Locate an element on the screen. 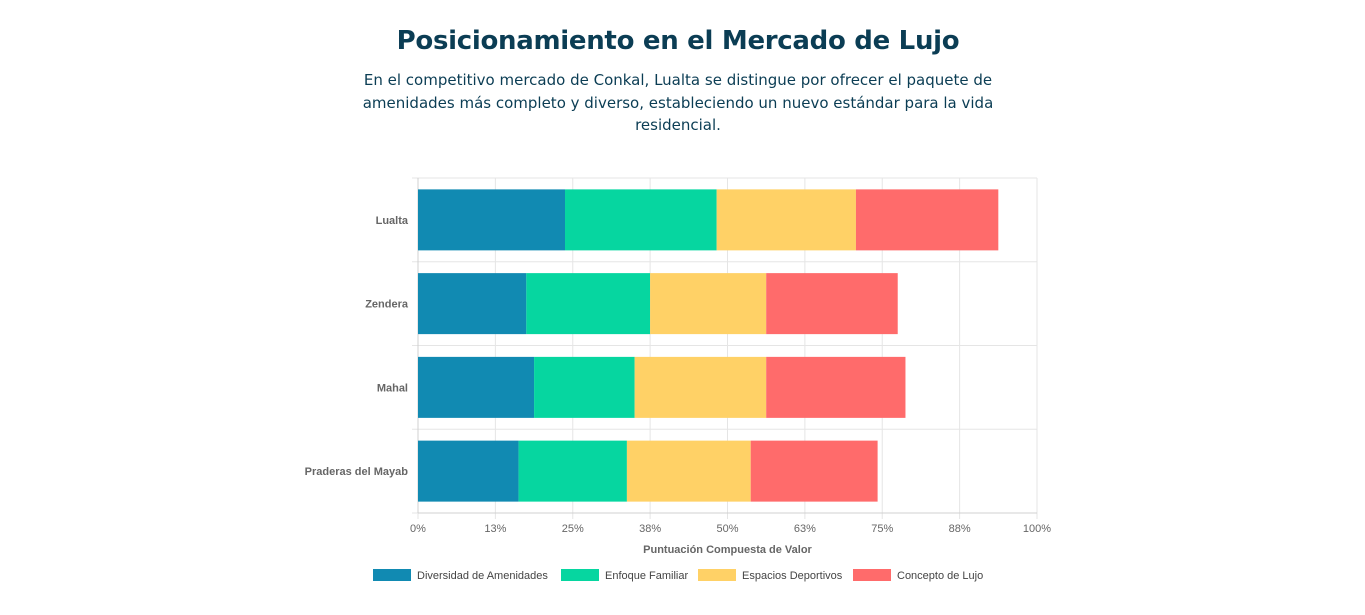 The height and width of the screenshot is (615, 1365). y-tick-label: Praderas del Mayab is located at coordinates (357, 472).